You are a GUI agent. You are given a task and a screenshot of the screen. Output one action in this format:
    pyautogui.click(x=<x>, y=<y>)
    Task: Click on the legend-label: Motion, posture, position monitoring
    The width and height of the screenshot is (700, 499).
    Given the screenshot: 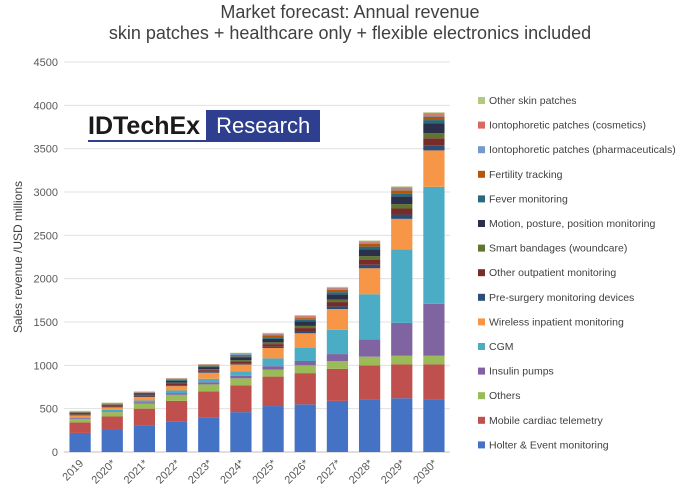 What is the action you would take?
    pyautogui.click(x=572, y=224)
    